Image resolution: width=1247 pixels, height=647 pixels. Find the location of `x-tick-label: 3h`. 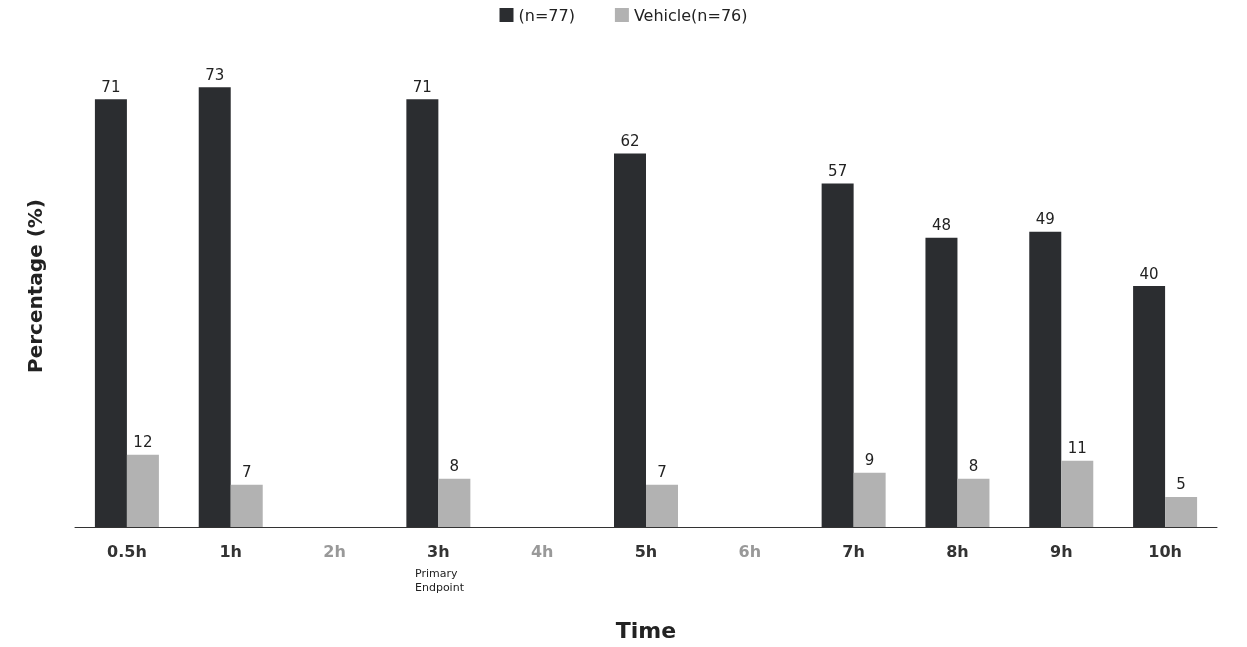

x-tick-label: 3h is located at coordinates (438, 551).